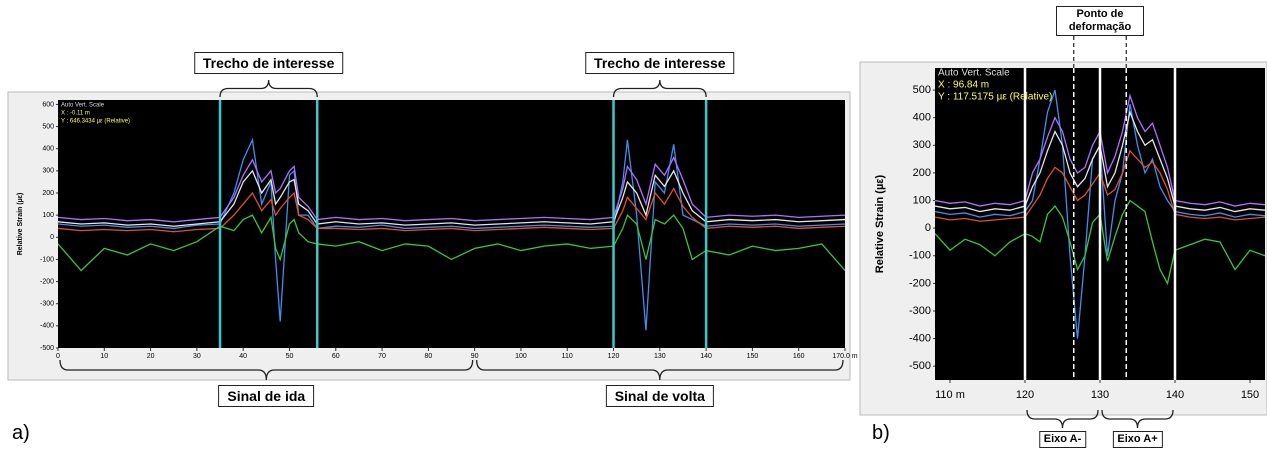 Image resolution: width=1267 pixels, height=452 pixels. I want to click on x-tick-label: 20, so click(151, 356).